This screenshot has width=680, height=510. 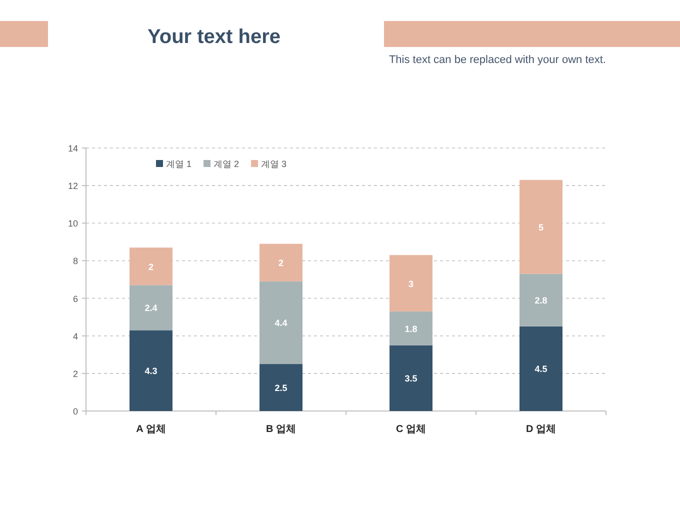 I want to click on chart-subtitle: This text can be replaced with your own text., so click(x=497, y=60).